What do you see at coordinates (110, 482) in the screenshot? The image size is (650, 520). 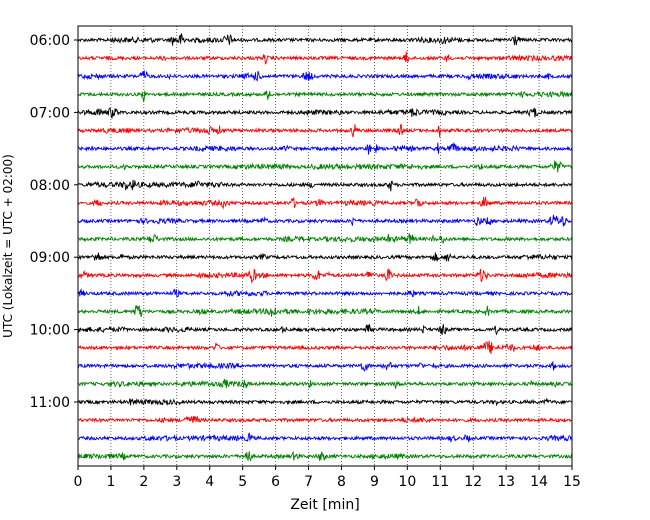 I see `x-tick-label: 1` at bounding box center [110, 482].